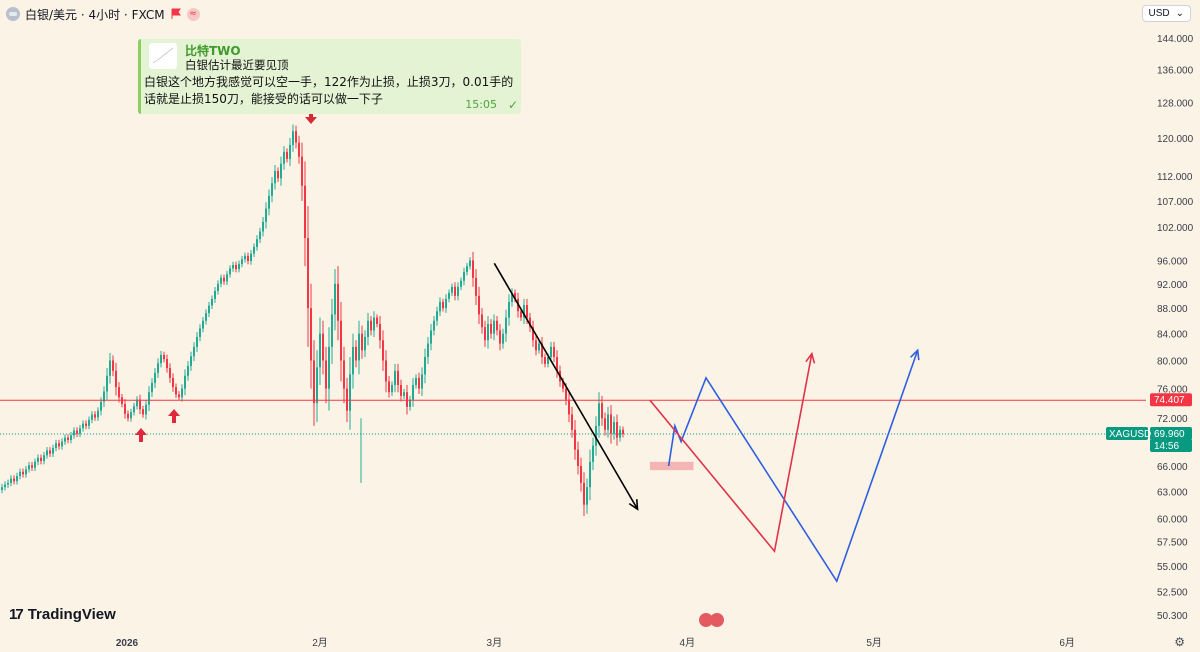 The height and width of the screenshot is (652, 1200). I want to click on y-tick-label: 88.000, so click(1172, 309).